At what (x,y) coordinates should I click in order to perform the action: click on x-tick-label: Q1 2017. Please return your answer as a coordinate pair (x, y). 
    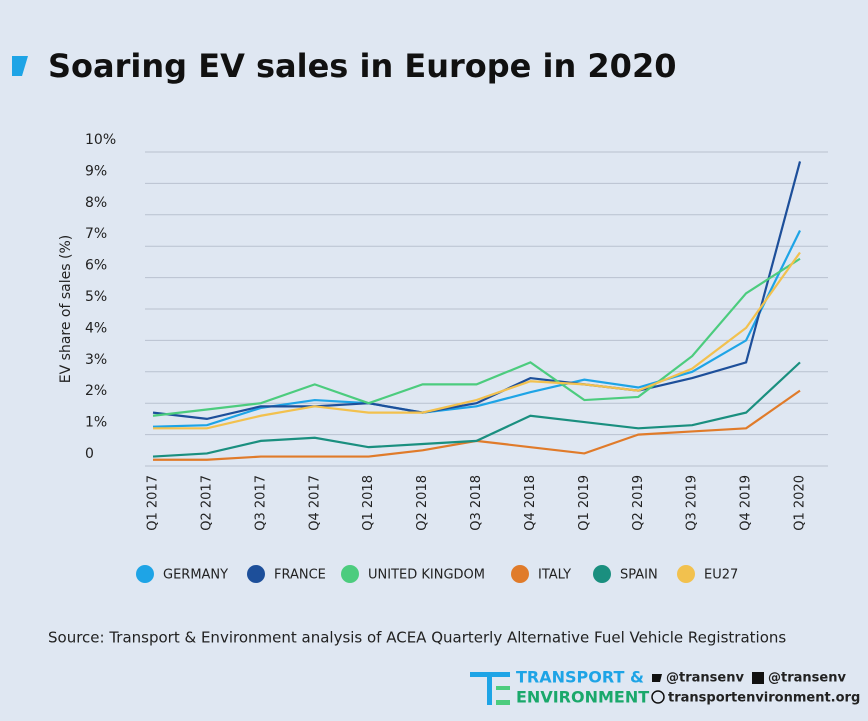
    Looking at the image, I should click on (153, 503).